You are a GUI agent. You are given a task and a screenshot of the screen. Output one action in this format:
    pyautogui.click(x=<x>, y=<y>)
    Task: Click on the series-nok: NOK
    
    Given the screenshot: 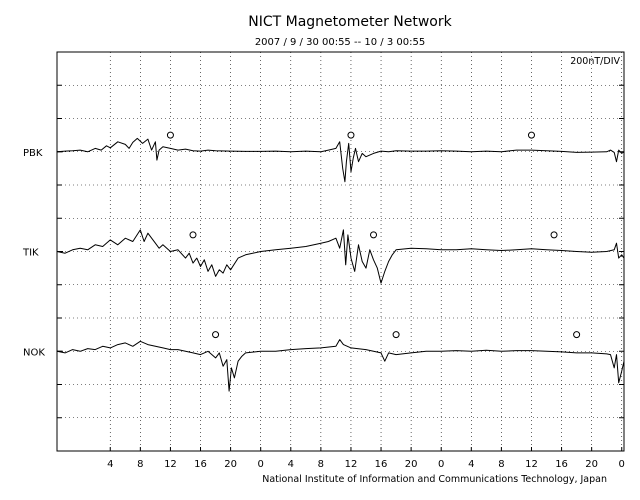 What is the action you would take?
    pyautogui.click(x=324, y=361)
    